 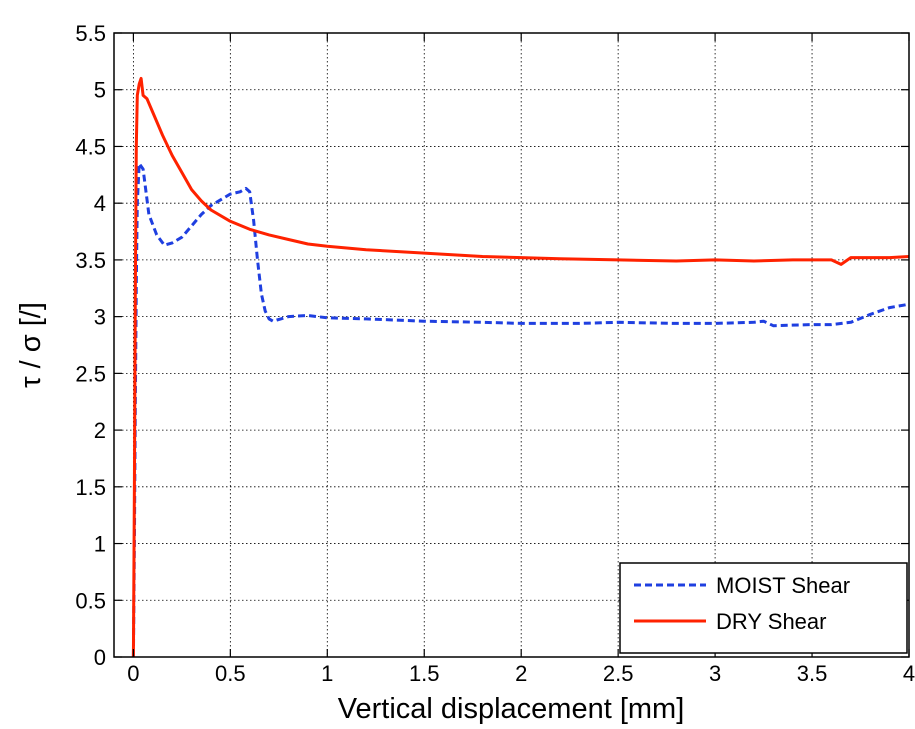 What do you see at coordinates (511, 709) in the screenshot?
I see `x-axis-title: Vertical displacement [mm]` at bounding box center [511, 709].